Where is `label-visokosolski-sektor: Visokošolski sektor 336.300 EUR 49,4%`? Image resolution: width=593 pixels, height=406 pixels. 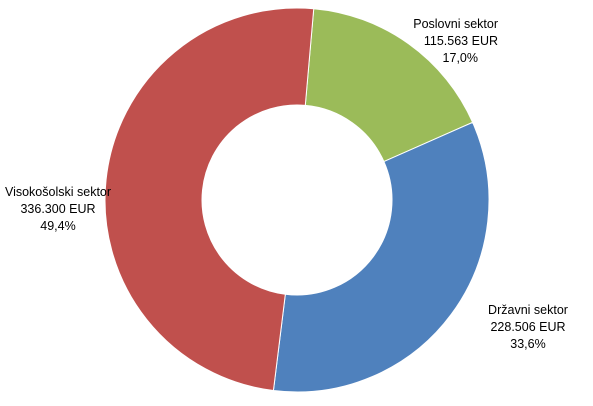 label-visokosolski-sektor: Visokošolski sektor 336.300 EUR 49,4% is located at coordinates (58, 209).